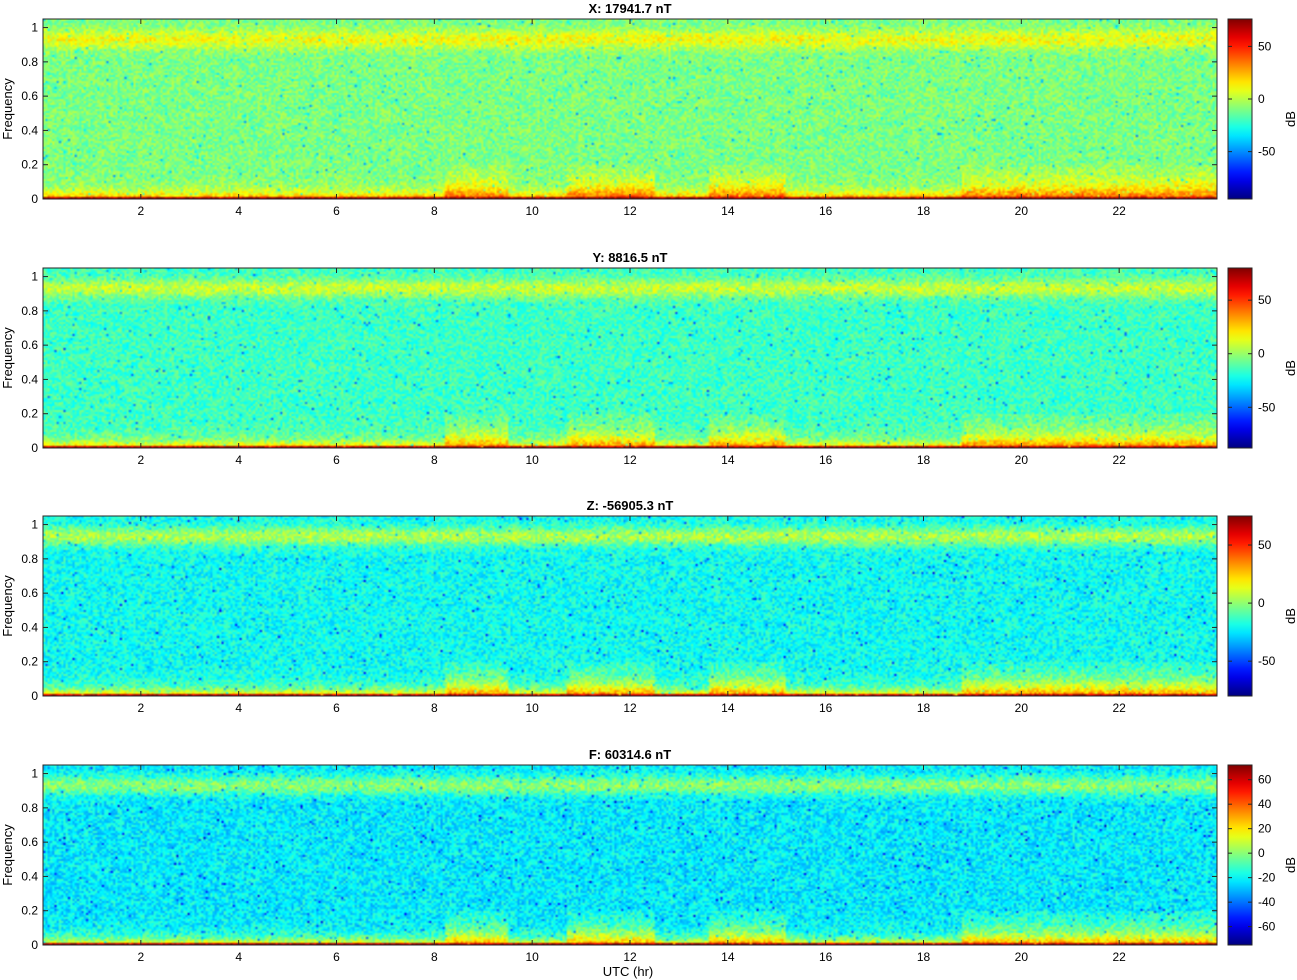 The image size is (1297, 980). Describe the element at coordinates (630, 257) in the screenshot. I see `panel-title: Y: 8816.5 nT` at that location.